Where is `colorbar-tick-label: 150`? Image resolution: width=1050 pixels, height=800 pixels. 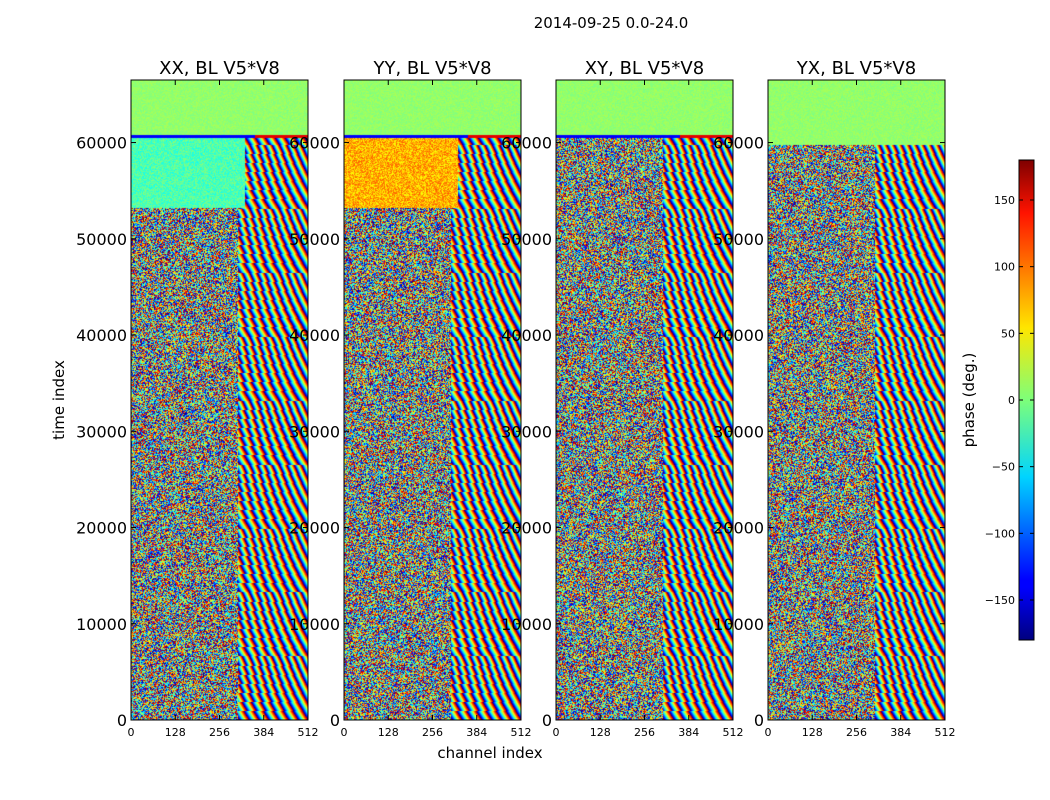 colorbar-tick-label: 150 is located at coordinates (1004, 200).